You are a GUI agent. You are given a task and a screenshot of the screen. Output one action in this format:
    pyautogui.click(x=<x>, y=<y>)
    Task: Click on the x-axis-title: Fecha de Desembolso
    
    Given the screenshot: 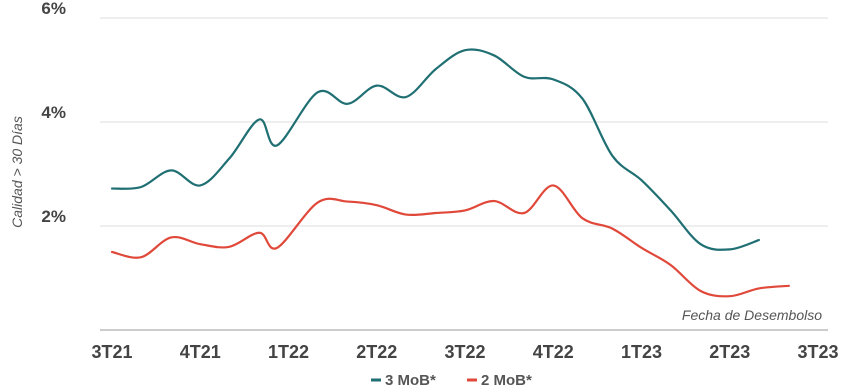 What is the action you would take?
    pyautogui.click(x=752, y=315)
    